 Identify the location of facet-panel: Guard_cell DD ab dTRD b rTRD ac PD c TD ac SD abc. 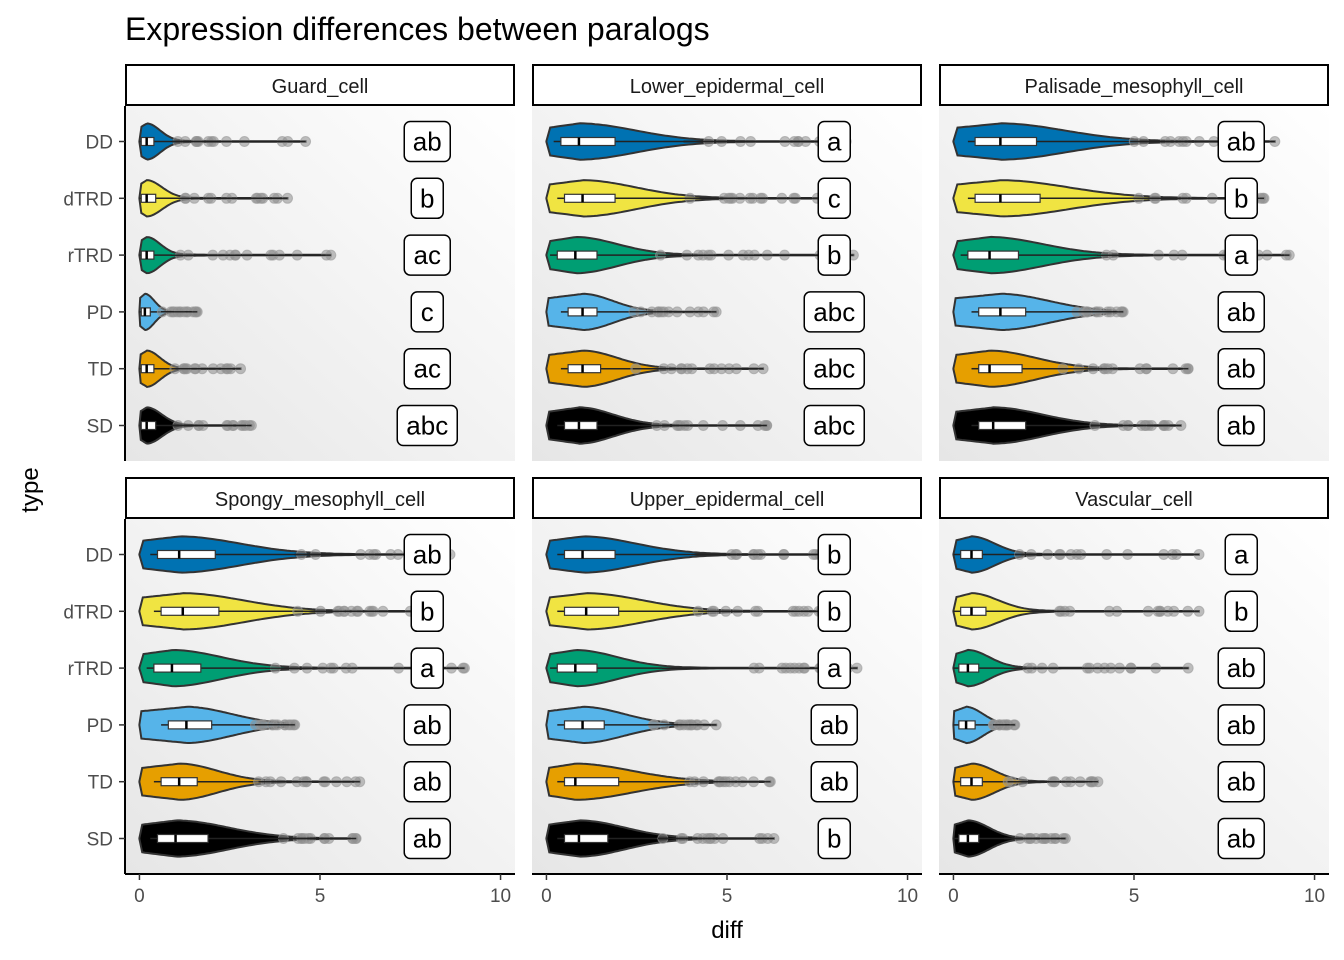
(289, 262).